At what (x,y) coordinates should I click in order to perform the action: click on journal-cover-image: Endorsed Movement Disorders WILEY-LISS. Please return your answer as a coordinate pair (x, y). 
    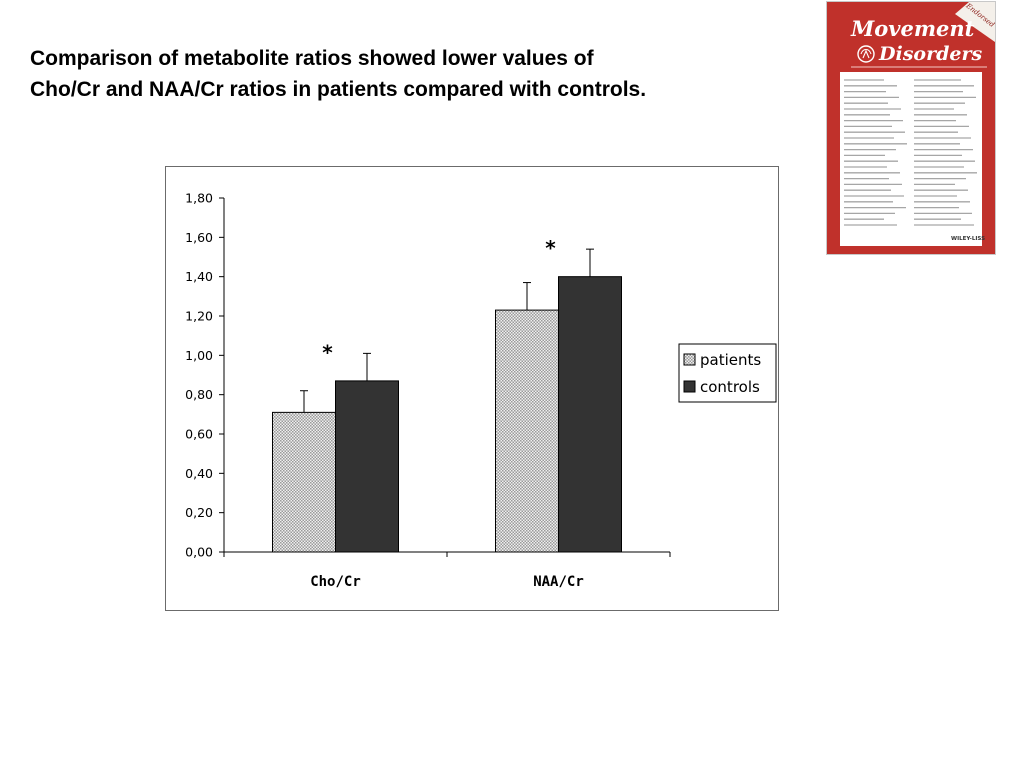
    Looking at the image, I should click on (911, 128).